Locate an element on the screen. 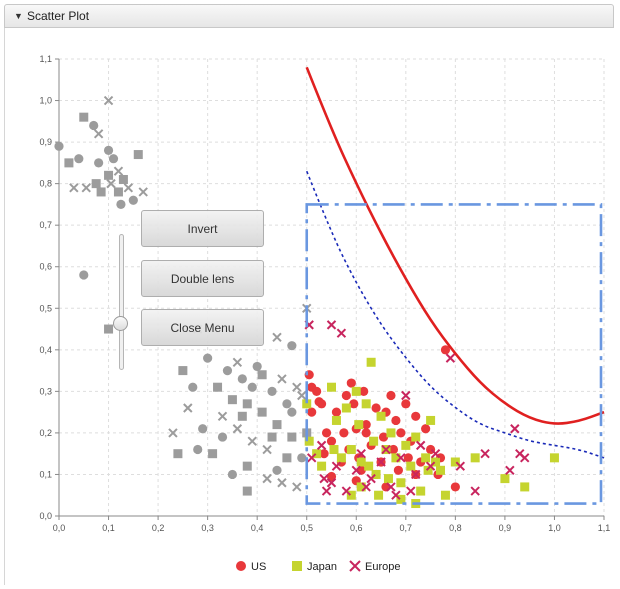  y-tick-label: 0,1 is located at coordinates (45, 474).